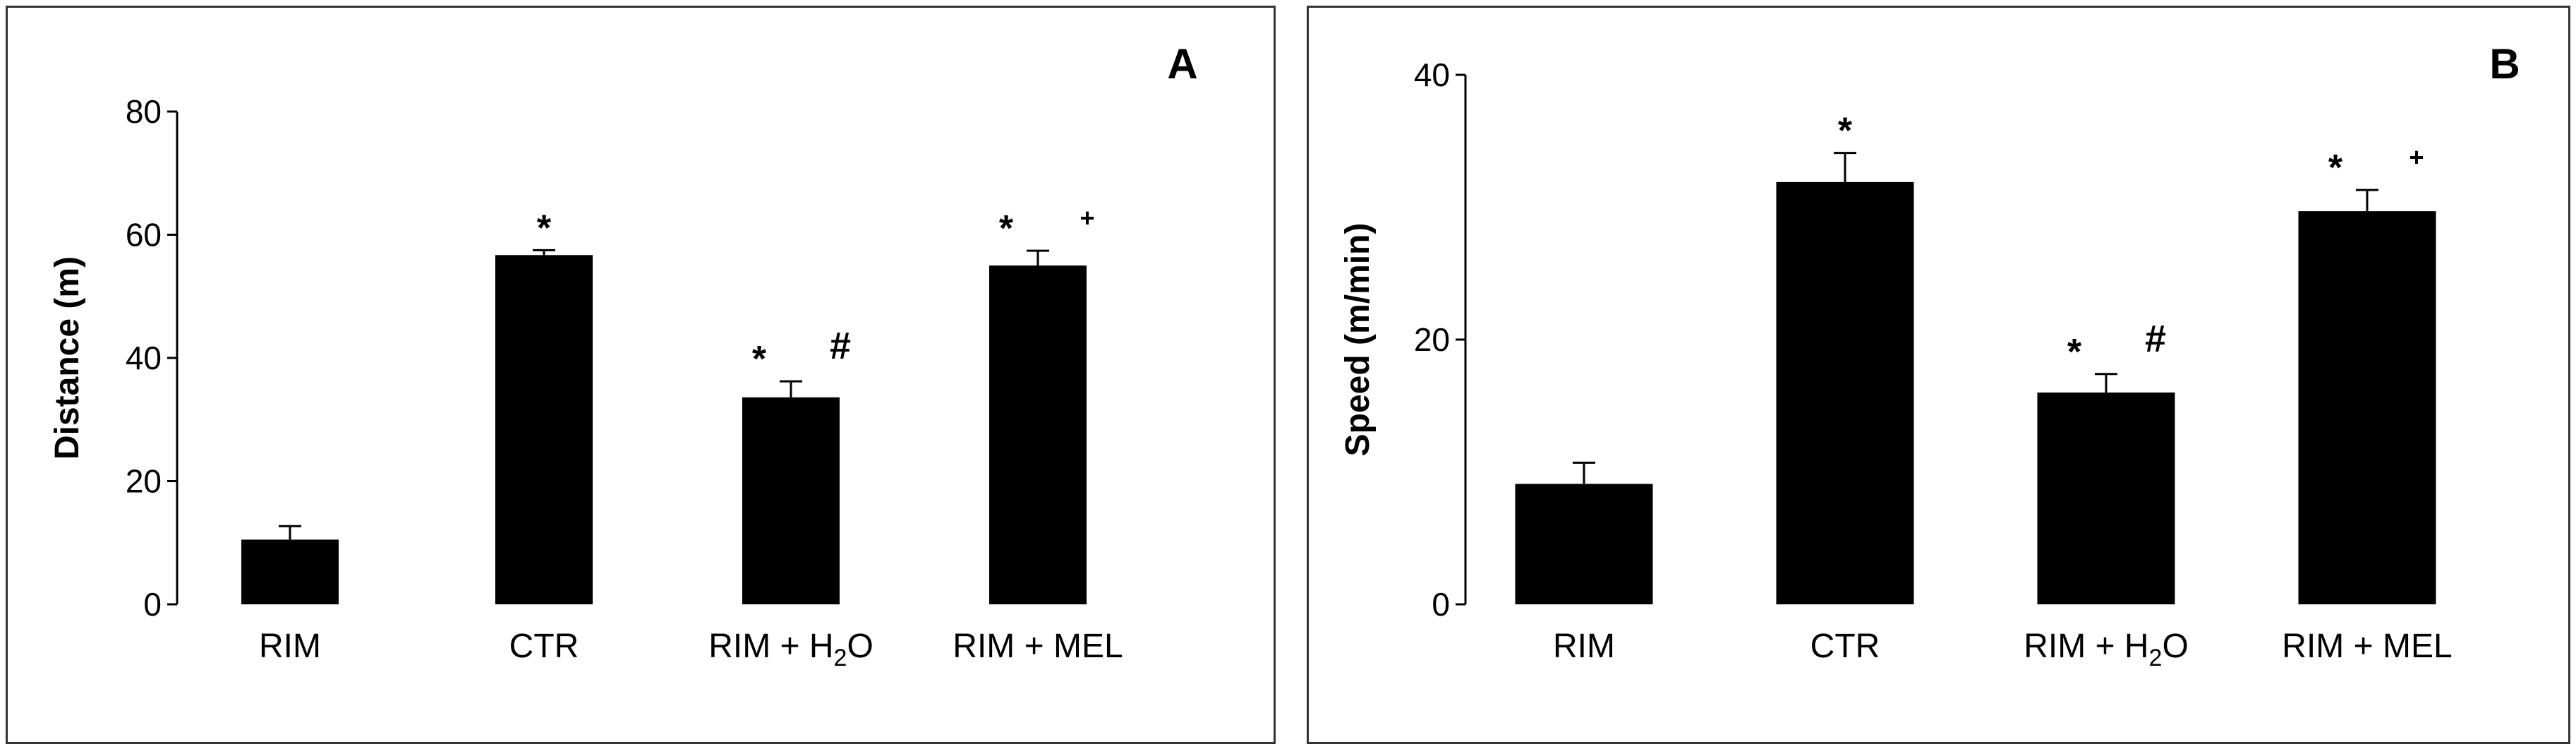  Describe the element at coordinates (1038, 646) in the screenshot. I see `category-label-a-4: RIM + MEL` at that location.